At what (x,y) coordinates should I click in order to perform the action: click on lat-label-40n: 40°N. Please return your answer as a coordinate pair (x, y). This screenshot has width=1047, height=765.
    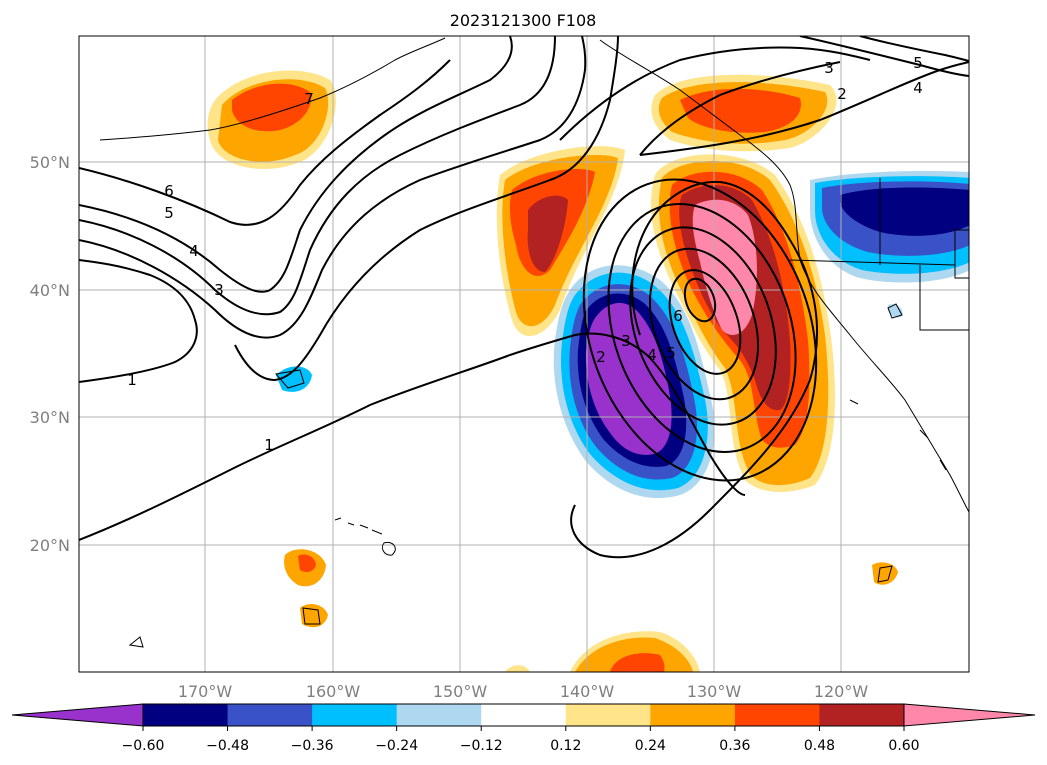
    Looking at the image, I should click on (50, 290).